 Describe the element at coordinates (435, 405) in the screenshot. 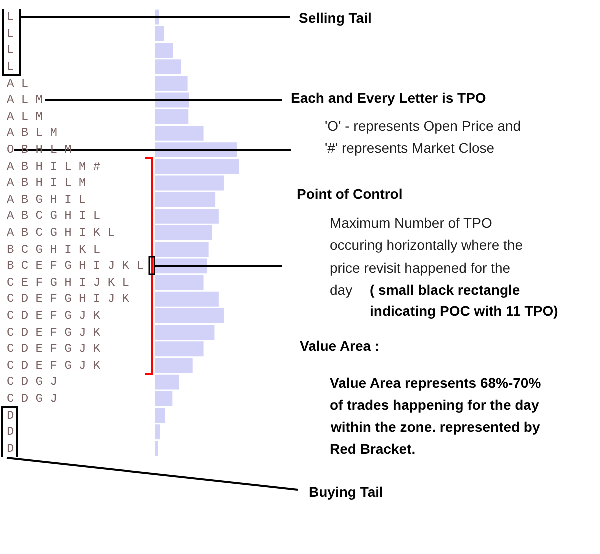

I see `text: of trades happening for the day` at that location.